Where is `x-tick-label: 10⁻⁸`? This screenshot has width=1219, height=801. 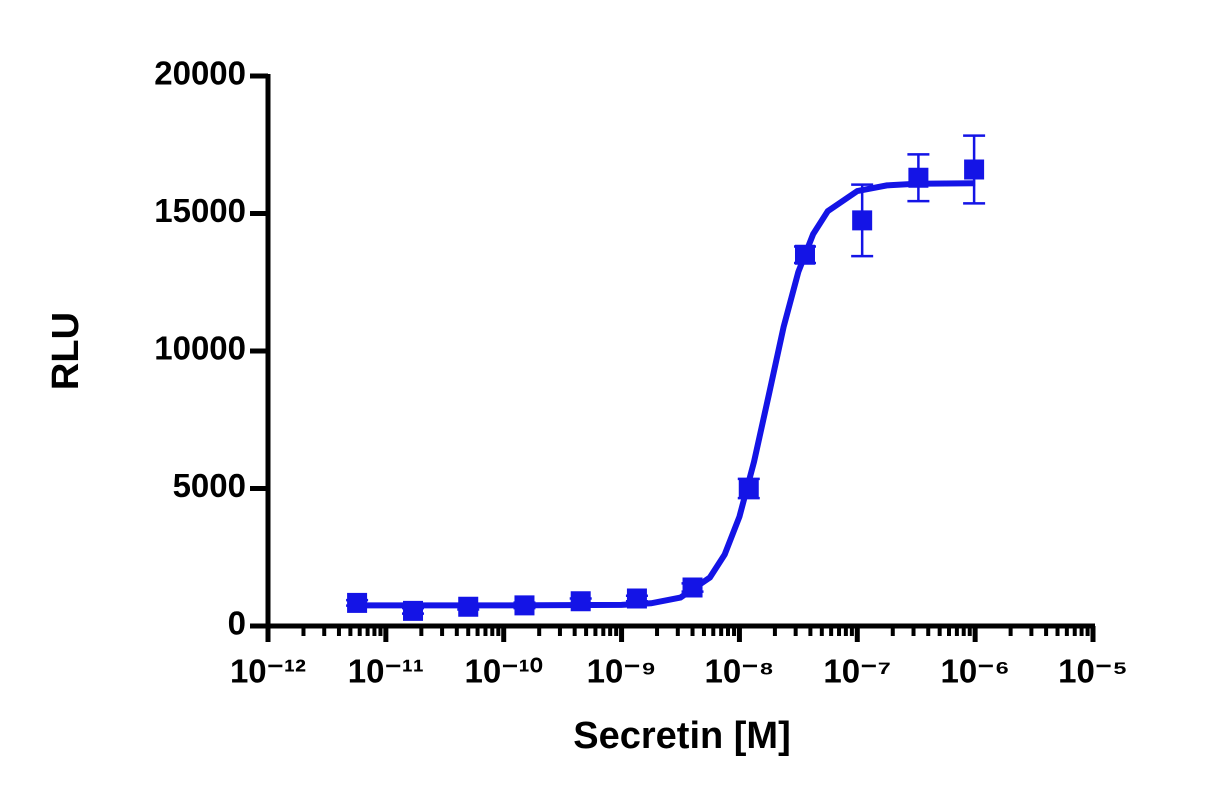 x-tick-label: 10⁻⁸ is located at coordinates (740, 671).